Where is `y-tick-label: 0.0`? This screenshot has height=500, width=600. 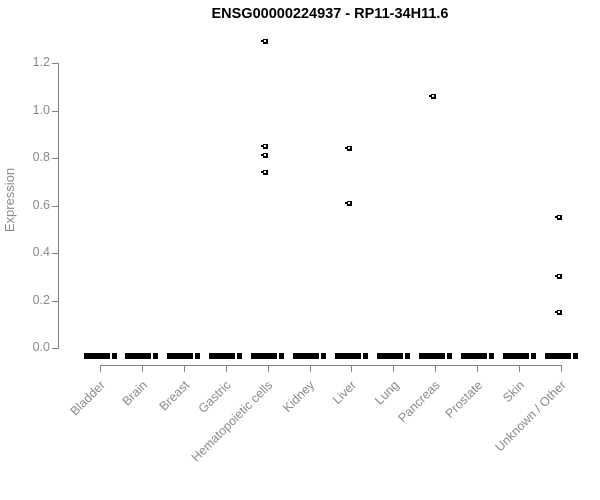
y-tick-label: 0.0 is located at coordinates (41, 347).